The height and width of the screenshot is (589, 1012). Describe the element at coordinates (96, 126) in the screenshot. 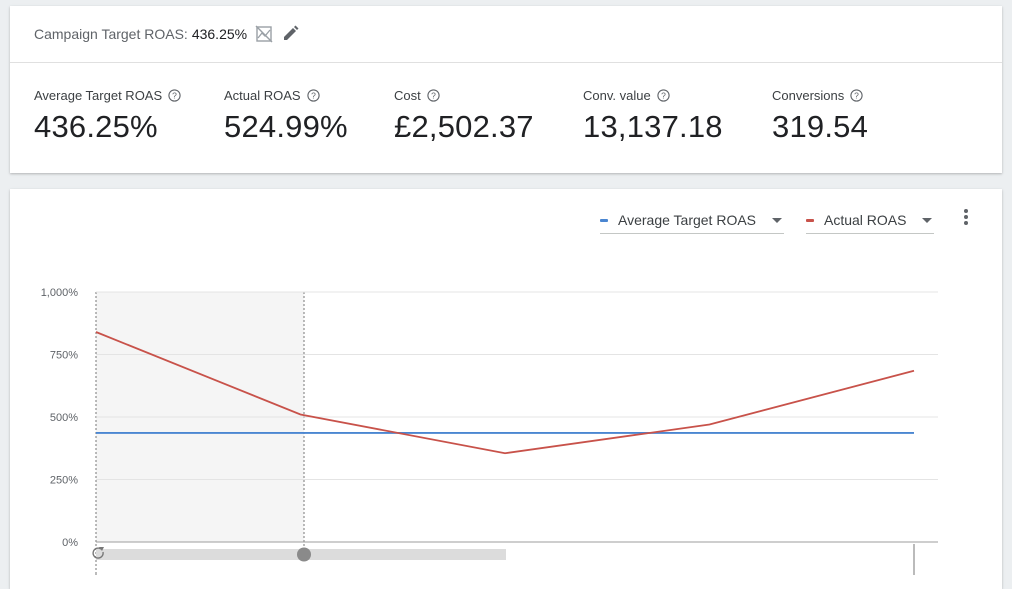

I see `metric-value: 436.25%` at that location.